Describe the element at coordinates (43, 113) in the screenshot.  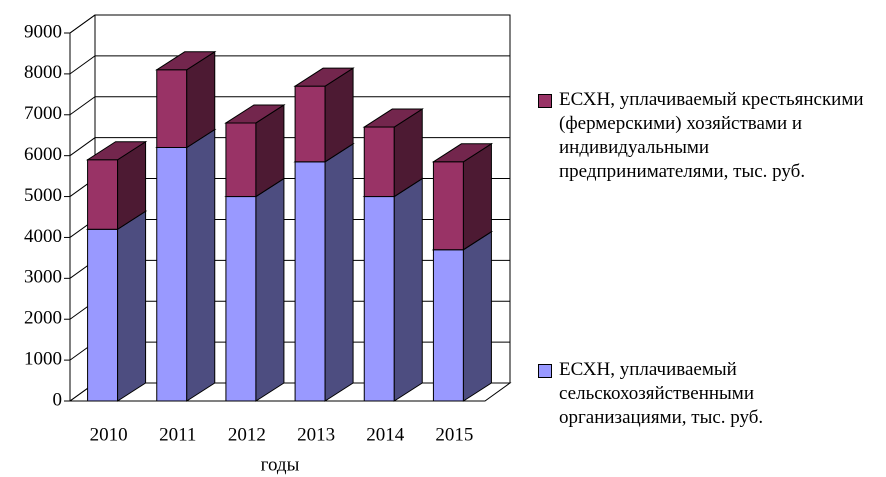
I see `y-tick-label: 7000` at that location.